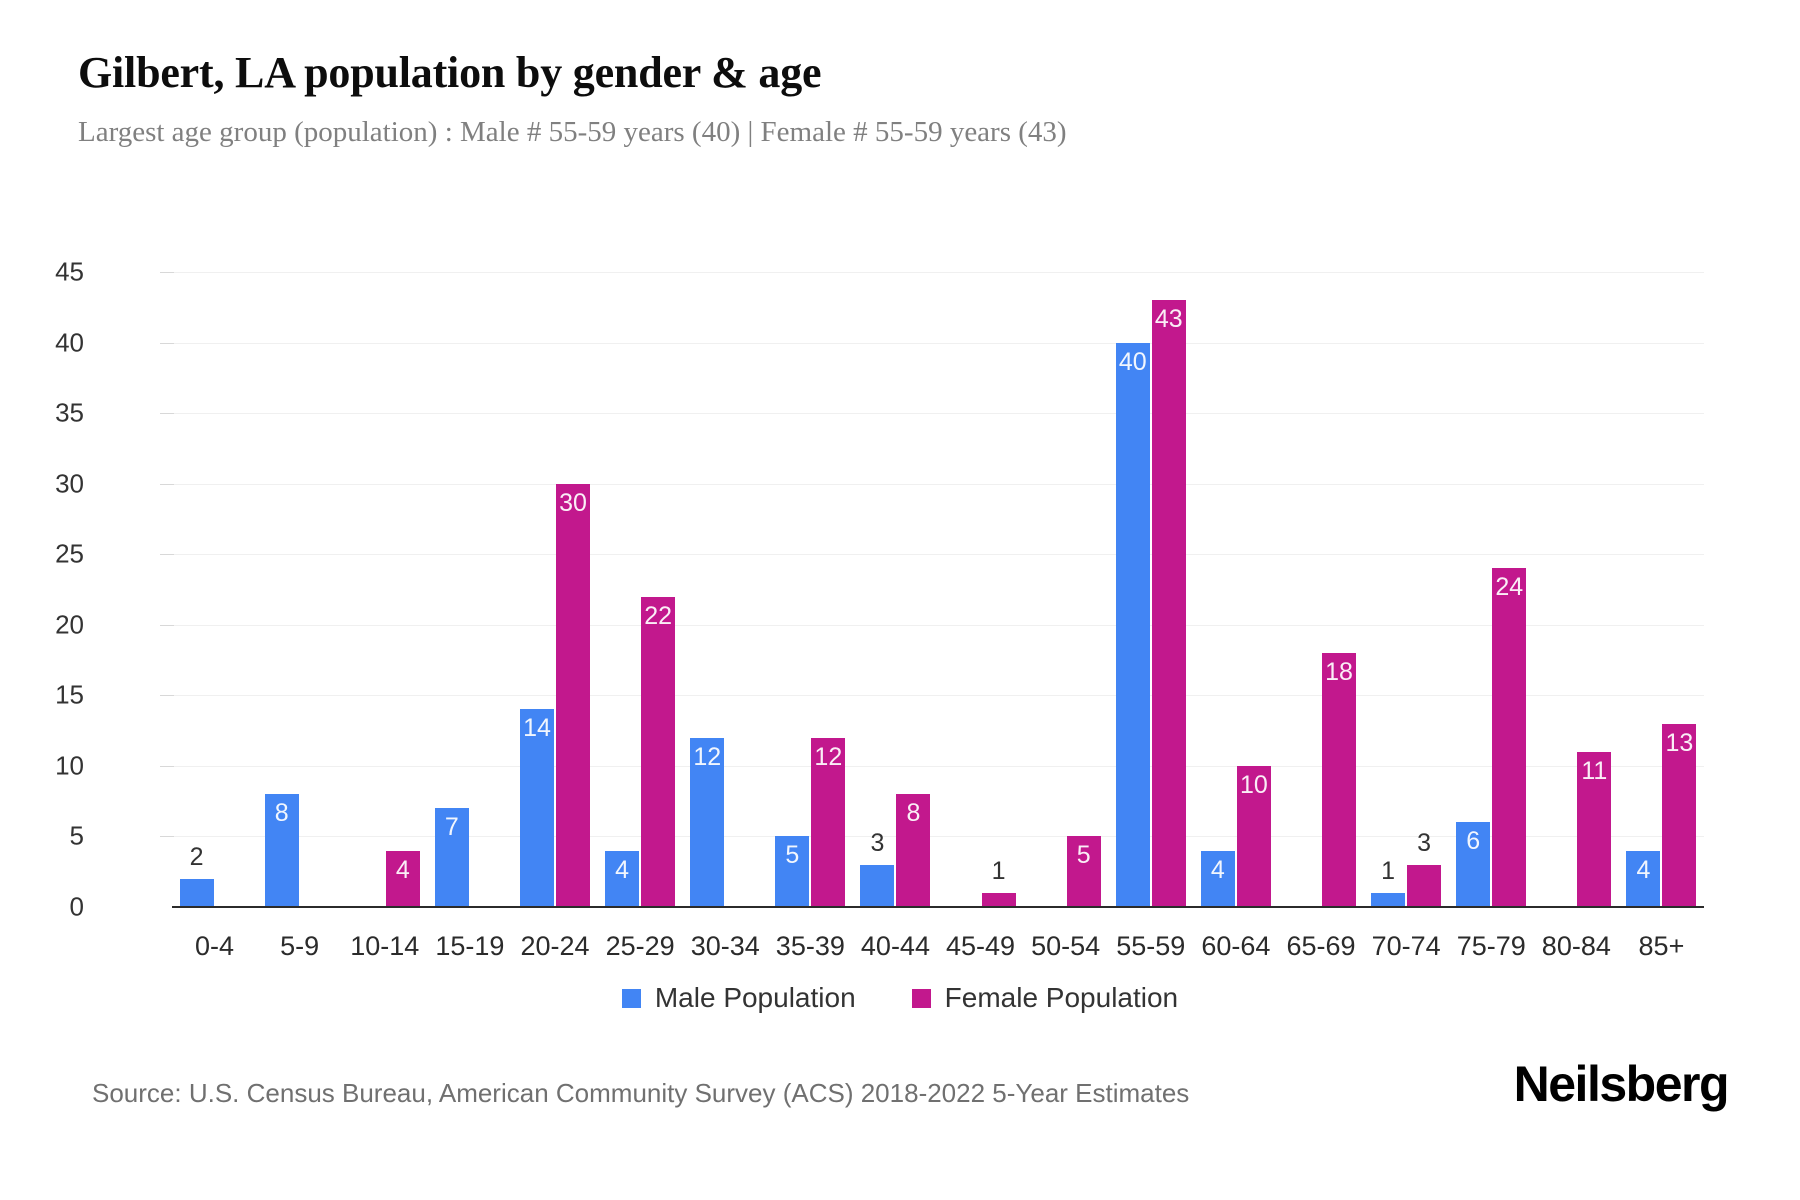 This screenshot has height=1200, width=1800. What do you see at coordinates (69, 765) in the screenshot?
I see `y-axis-tick-label: 10` at bounding box center [69, 765].